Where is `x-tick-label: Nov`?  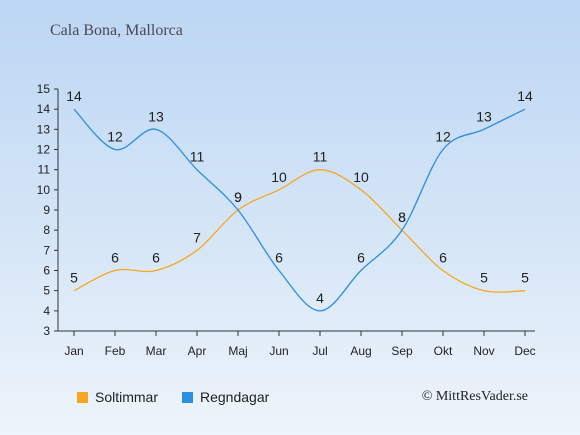
x-tick-label: Nov is located at coordinates (483, 351).